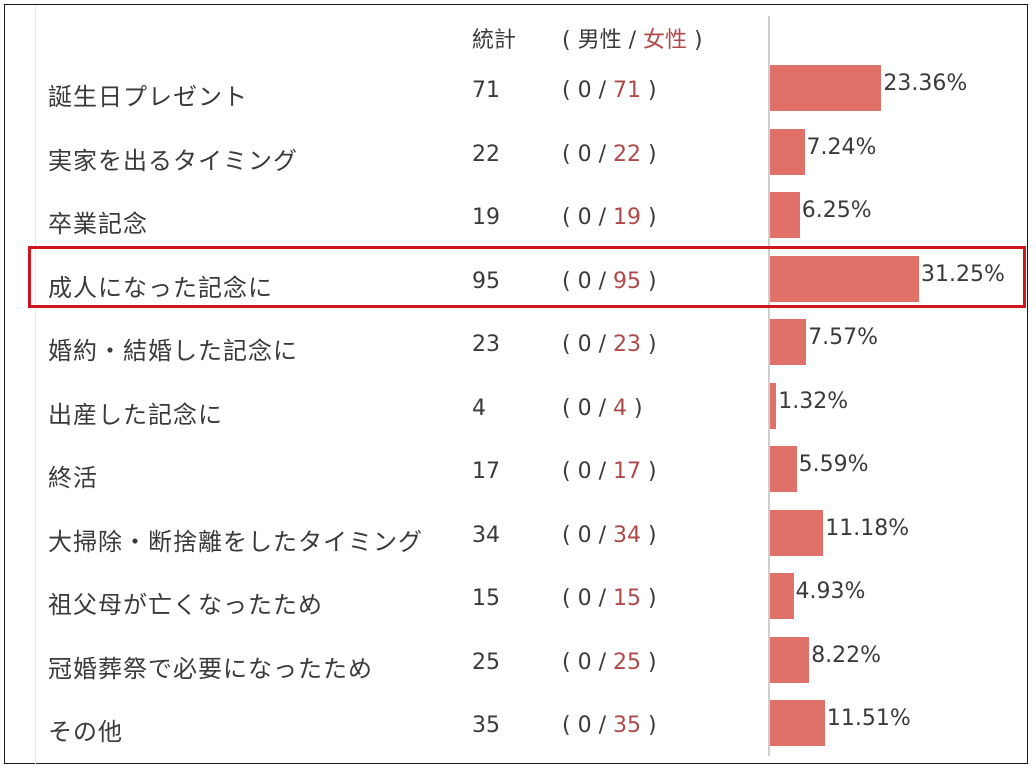 The height and width of the screenshot is (771, 1036). I want to click on female-count: 23, so click(626, 344).